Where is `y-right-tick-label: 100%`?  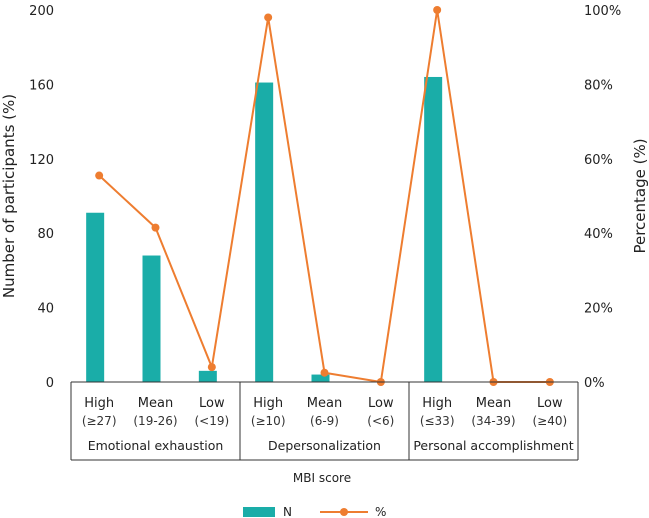
y-right-tick-label: 100% is located at coordinates (602, 11).